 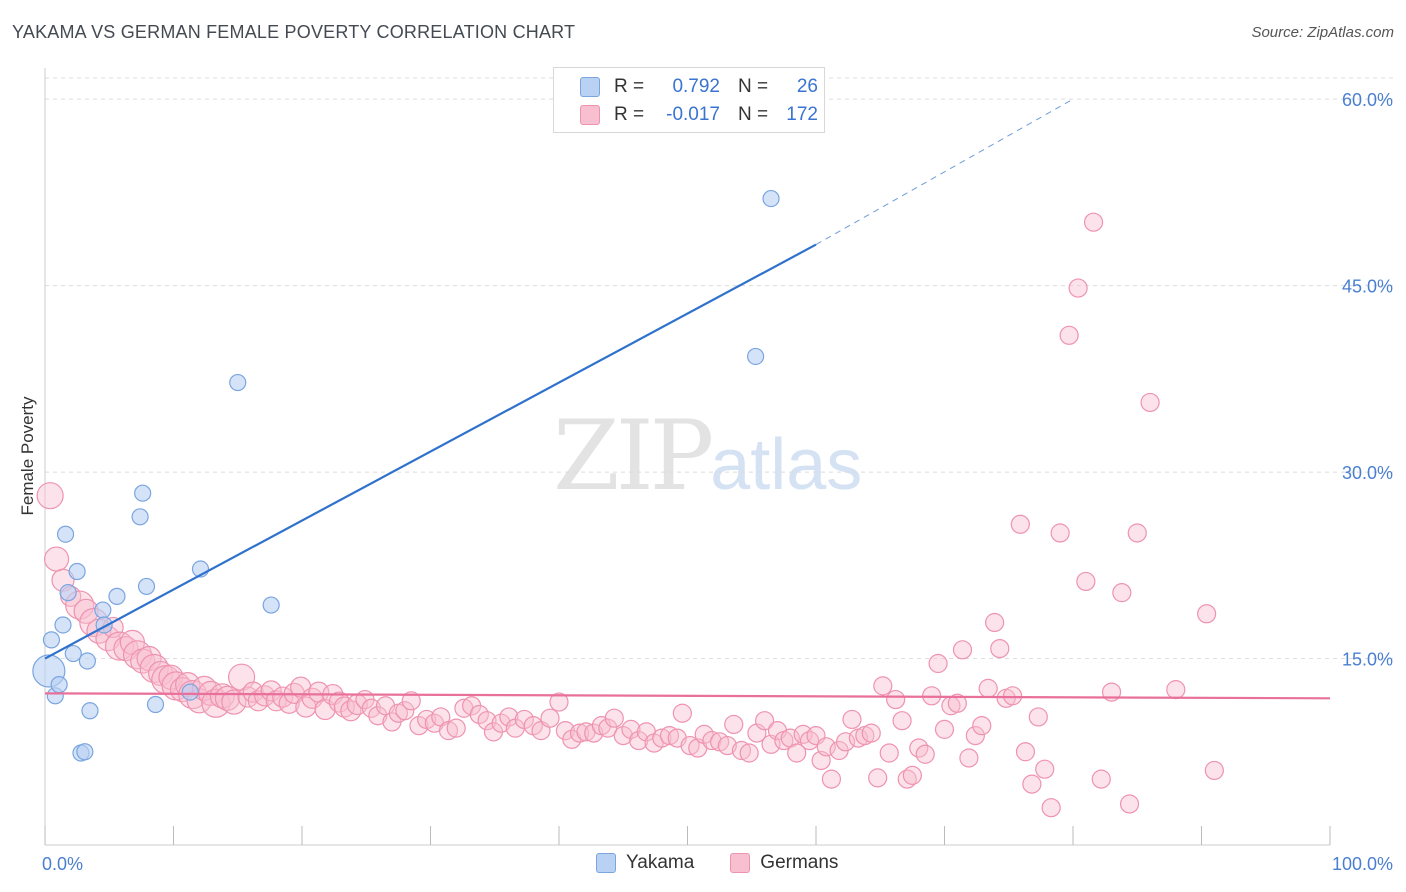 I want to click on watermark-zip: ZIP, so click(x=633, y=456).